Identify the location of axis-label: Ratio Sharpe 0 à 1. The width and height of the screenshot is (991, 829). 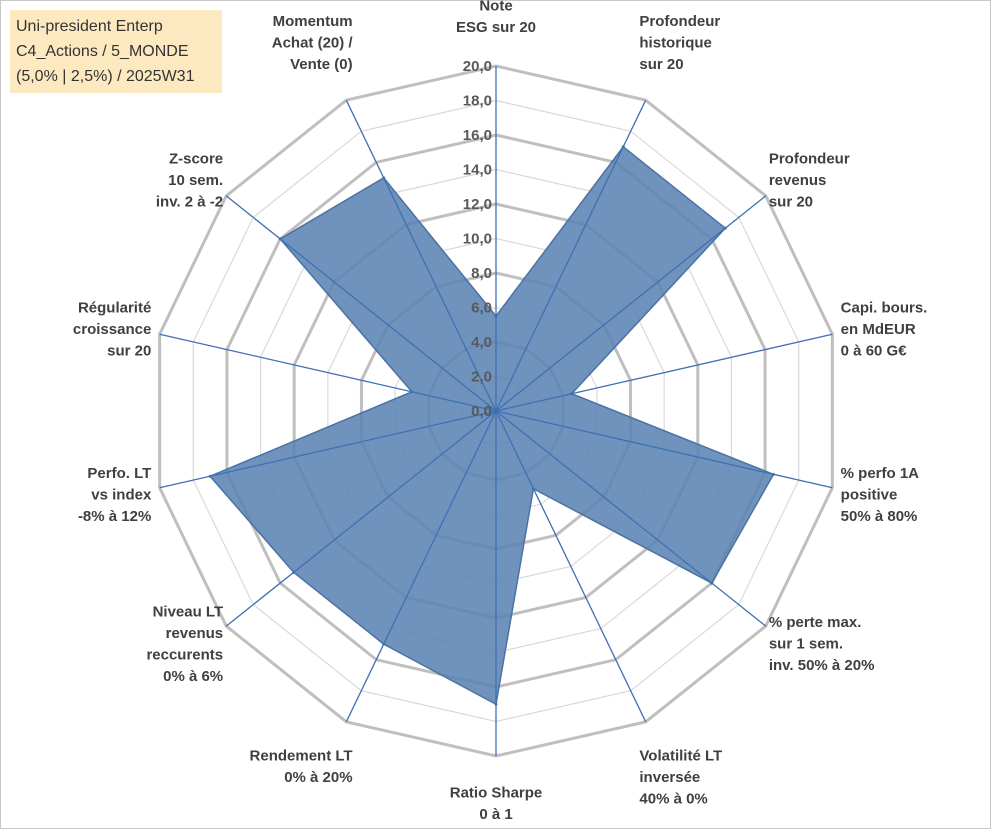
(496, 804).